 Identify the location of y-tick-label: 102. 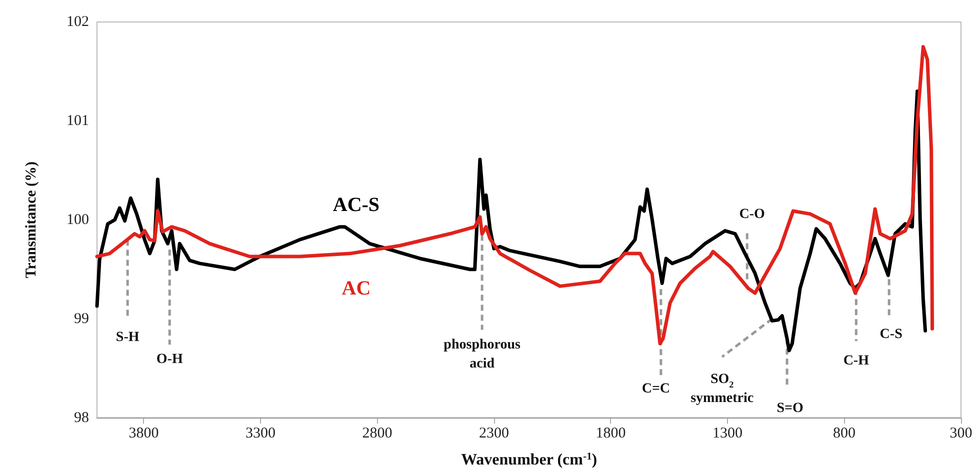
(77, 22).